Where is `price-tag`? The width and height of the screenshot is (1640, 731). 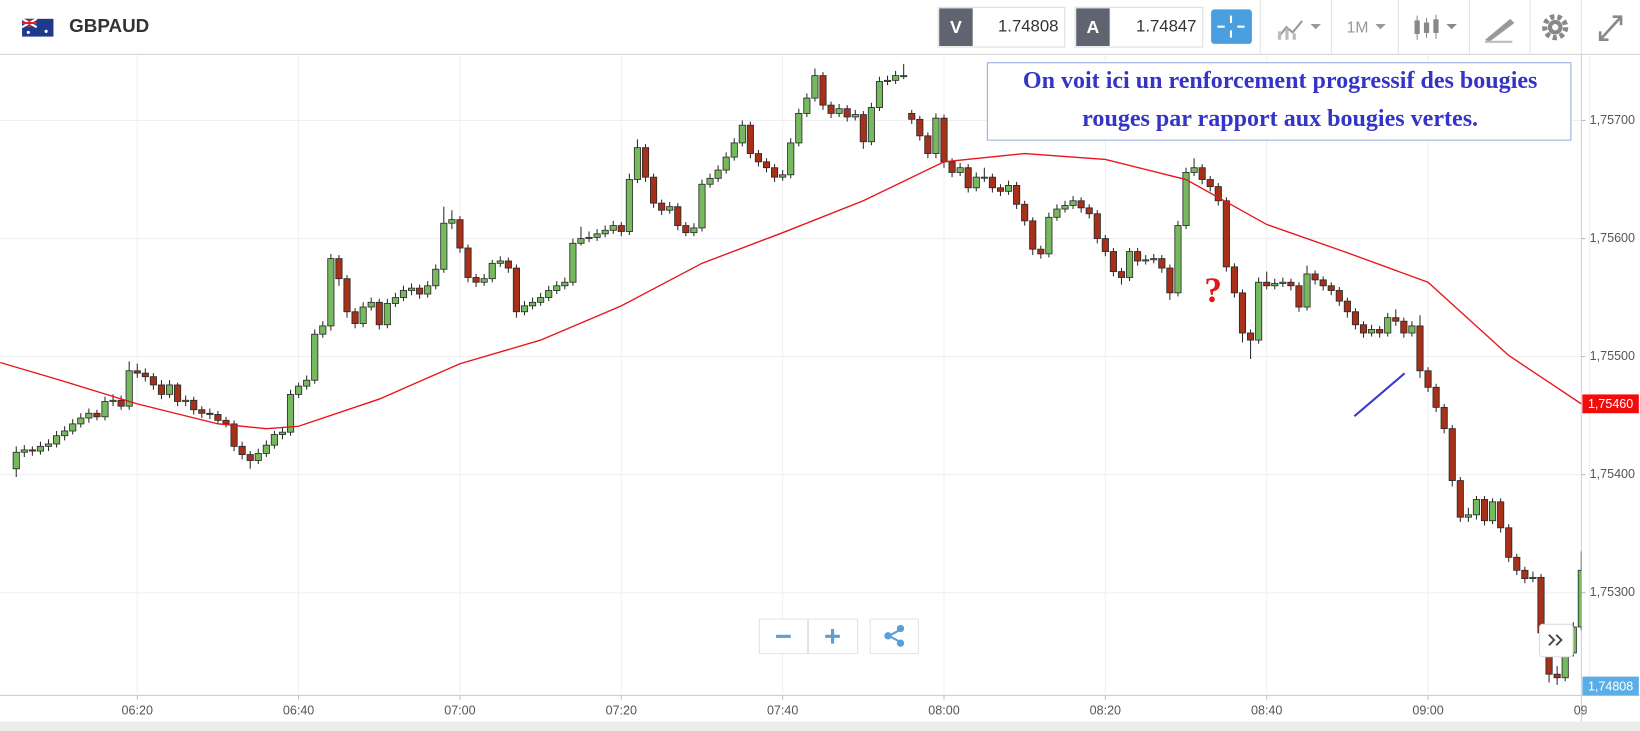 price-tag is located at coordinates (1610, 404).